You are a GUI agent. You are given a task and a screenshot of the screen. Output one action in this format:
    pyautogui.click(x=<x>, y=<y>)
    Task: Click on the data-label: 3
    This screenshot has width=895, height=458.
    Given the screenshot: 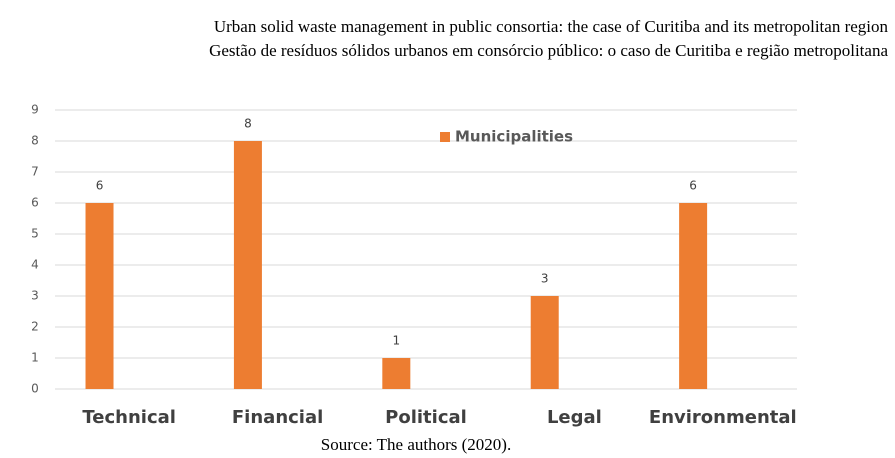 What is the action you would take?
    pyautogui.click(x=545, y=279)
    